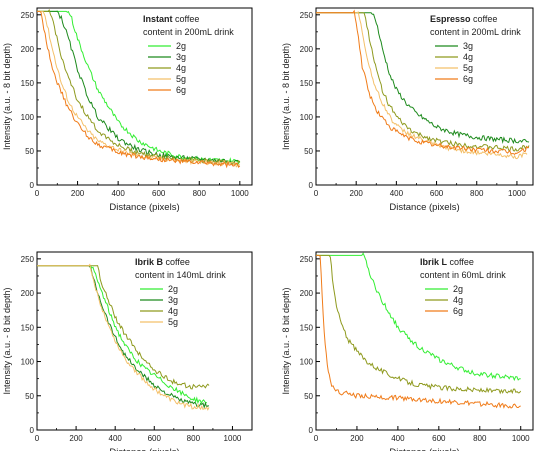 The height and width of the screenshot is (451, 550). I want to click on chart-subtitle: content in 140mL drink, so click(180, 275).